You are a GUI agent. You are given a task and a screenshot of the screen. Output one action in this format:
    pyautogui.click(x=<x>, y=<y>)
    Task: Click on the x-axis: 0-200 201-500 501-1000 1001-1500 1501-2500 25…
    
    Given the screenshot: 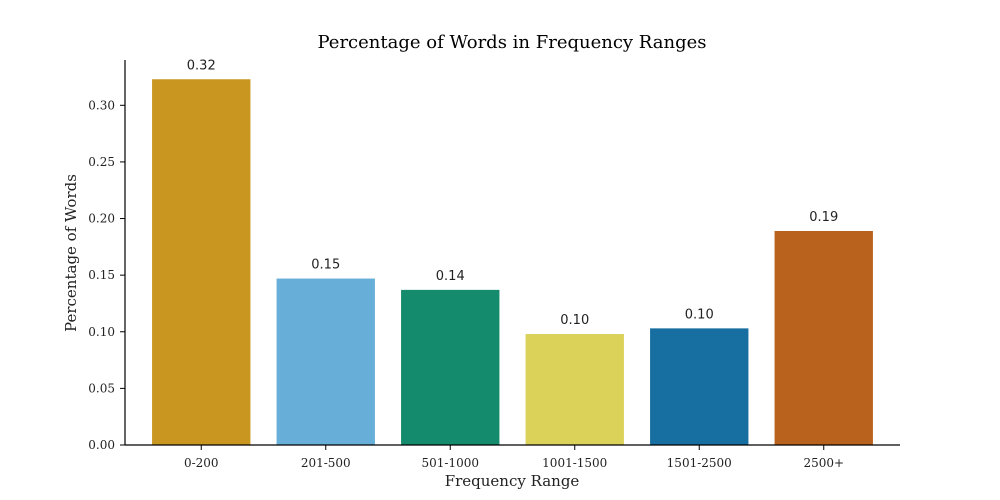 What is the action you would take?
    pyautogui.click(x=512, y=457)
    